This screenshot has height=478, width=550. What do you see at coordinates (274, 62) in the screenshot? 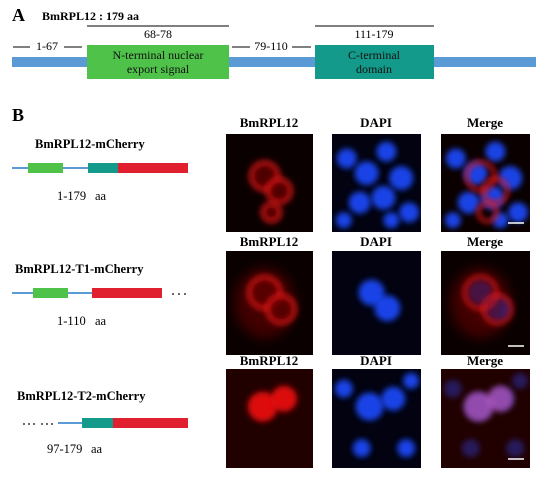
I see `protein-bar` at bounding box center [274, 62].